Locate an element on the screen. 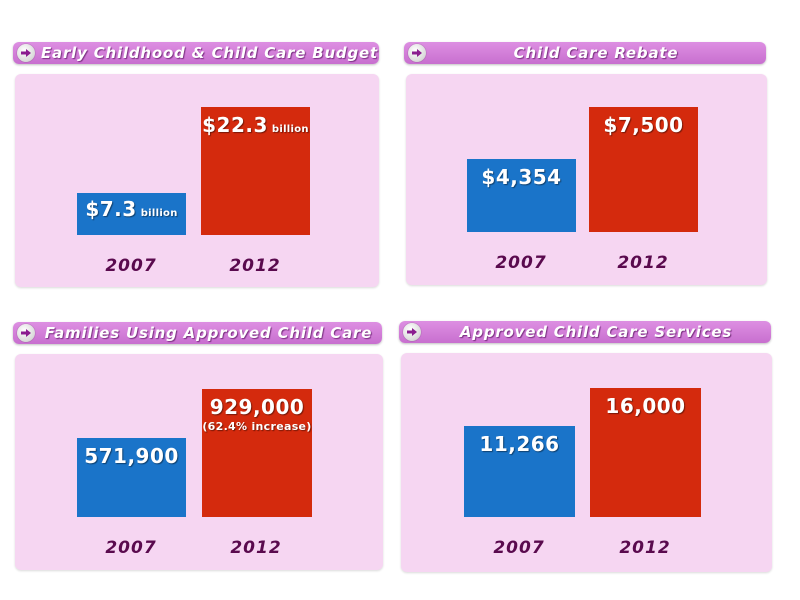 Image resolution: width=800 pixels, height=600 pixels. chart-title: Child Care Rebate is located at coordinates (596, 53).